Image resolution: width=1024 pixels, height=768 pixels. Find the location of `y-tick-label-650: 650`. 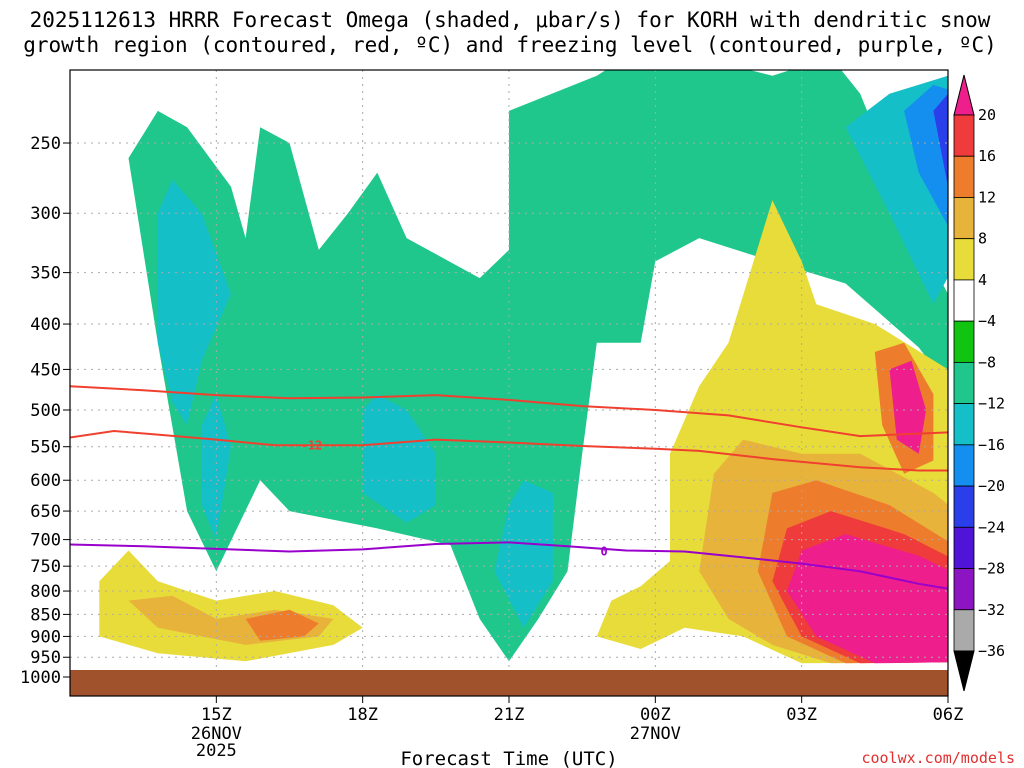

y-tick-label-650: 650 is located at coordinates (45, 512).